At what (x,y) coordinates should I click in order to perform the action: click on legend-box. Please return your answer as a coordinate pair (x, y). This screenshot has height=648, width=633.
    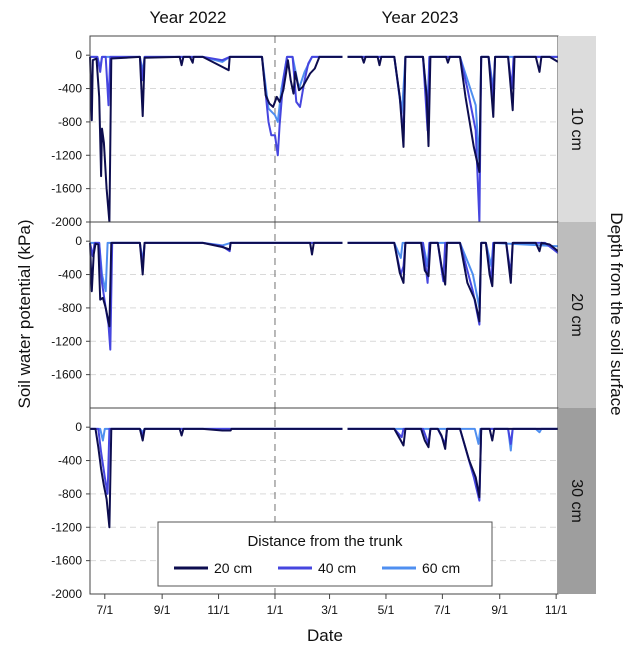
    Looking at the image, I should click on (325, 554).